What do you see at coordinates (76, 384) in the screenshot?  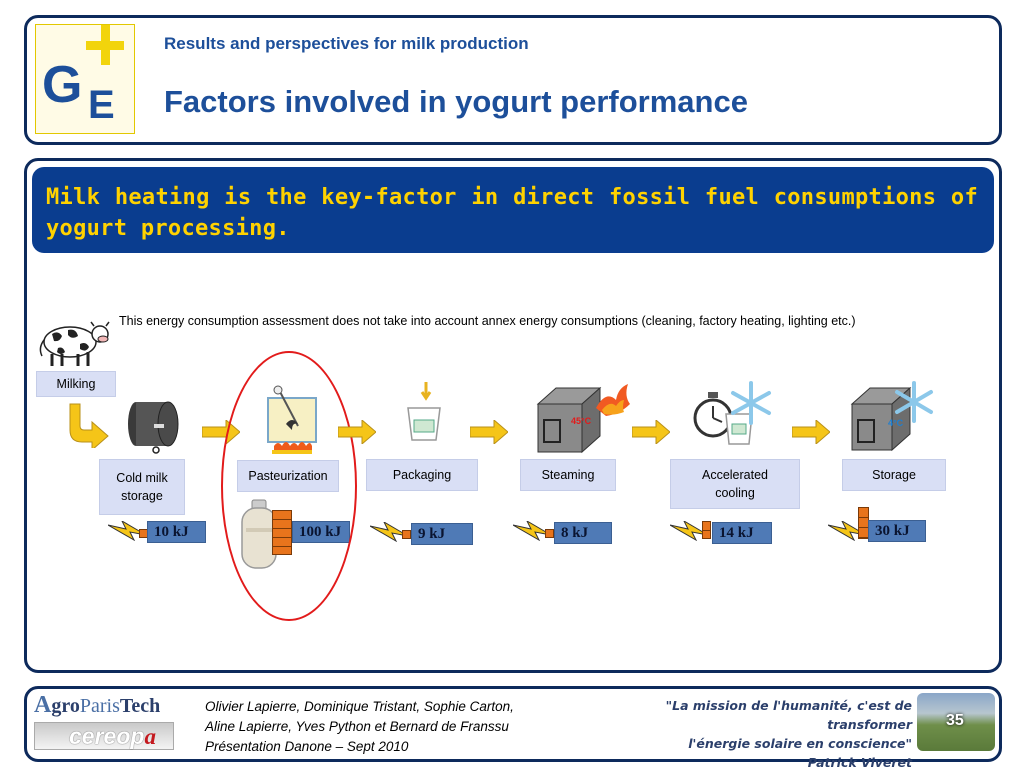 I see `step-label-milking: Milking` at bounding box center [76, 384].